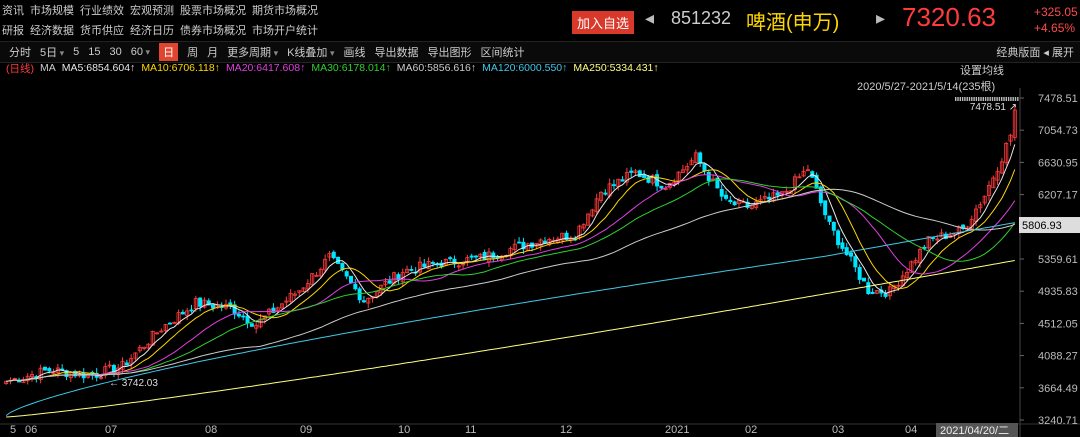 The width and height of the screenshot is (1080, 437). What do you see at coordinates (881, 18) in the screenshot?
I see `next-arrow-icon: ▸` at bounding box center [881, 18].